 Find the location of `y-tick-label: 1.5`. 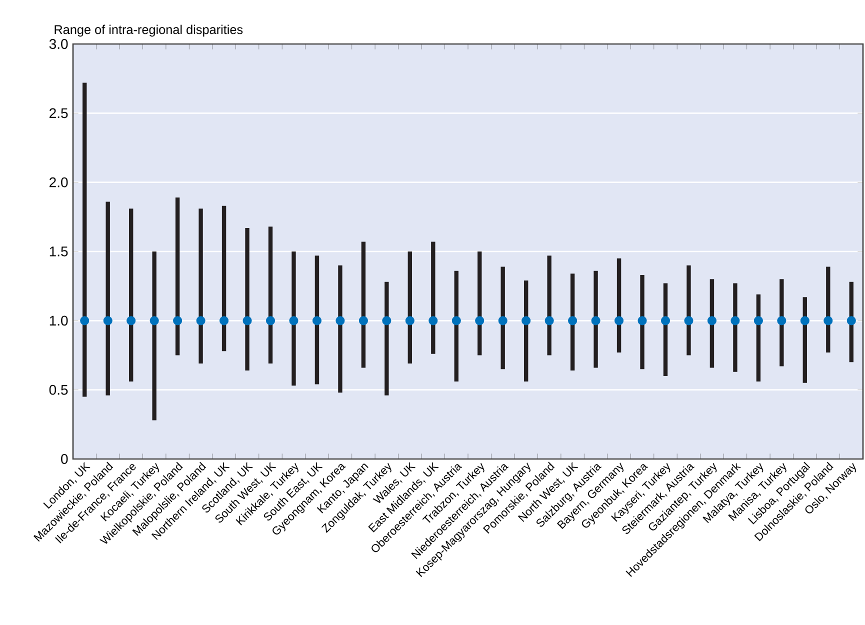

y-tick-label: 1.5 is located at coordinates (59, 251).